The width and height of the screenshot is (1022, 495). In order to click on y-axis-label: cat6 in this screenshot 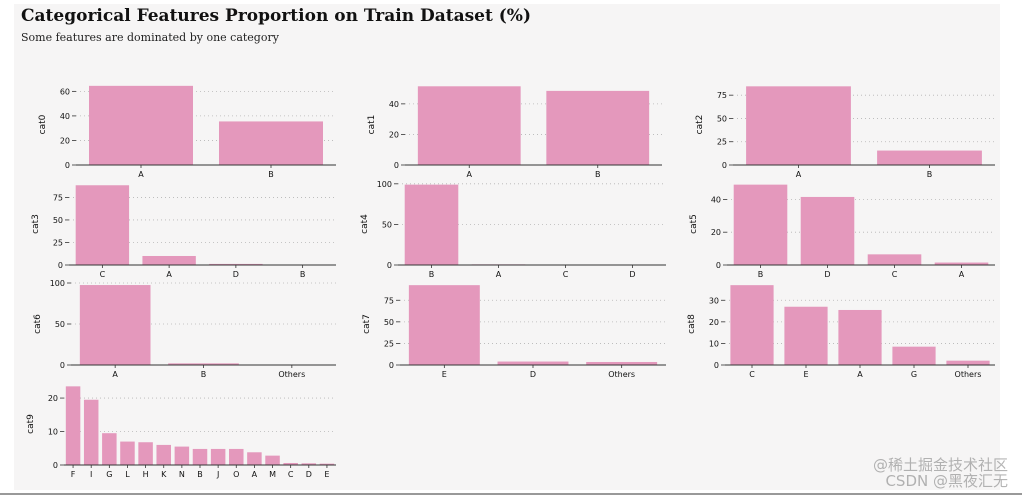, I will do `click(38, 324)`.